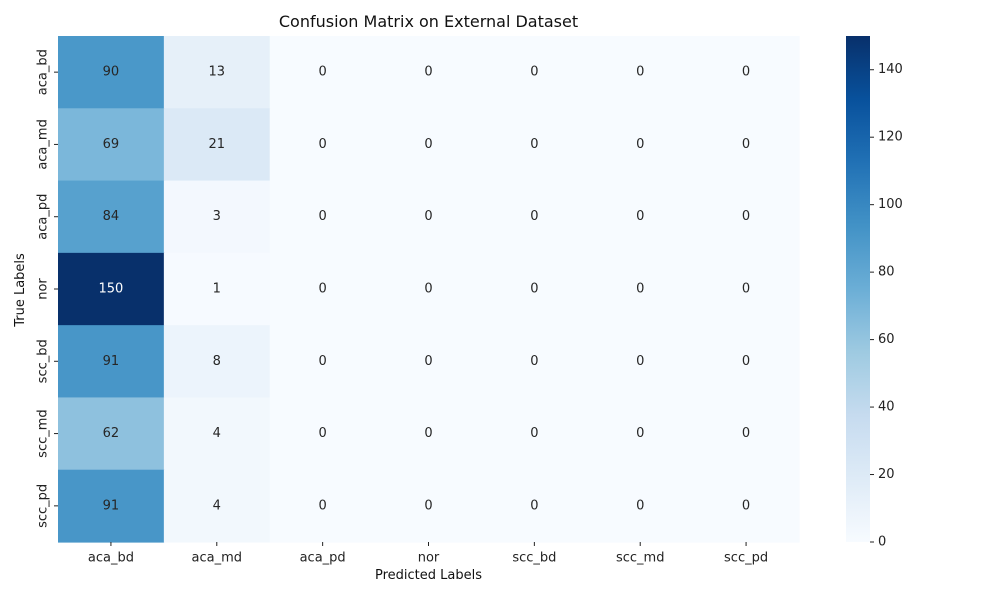 This screenshot has height=600, width=1000. Describe the element at coordinates (886, 272) in the screenshot. I see `colorbar-tick-label: 80` at that location.